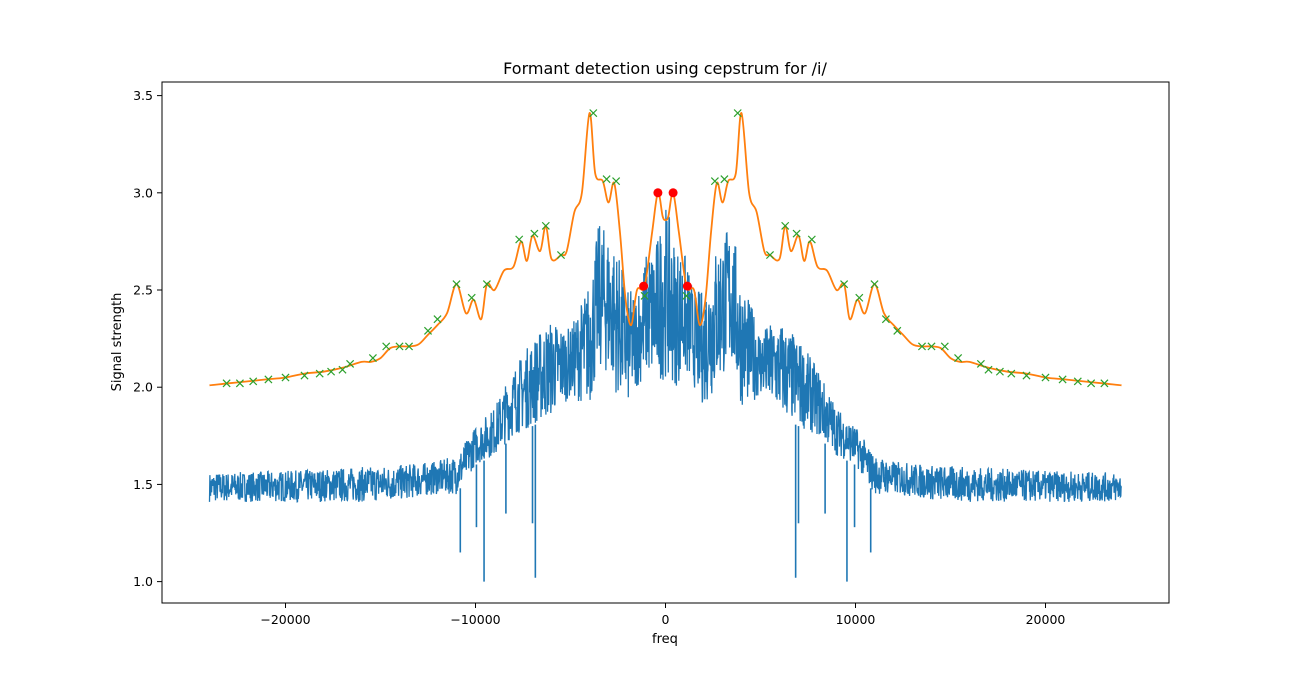 The width and height of the screenshot is (1299, 677). What do you see at coordinates (475, 619) in the screenshot?
I see `x-tick-label: −10000` at bounding box center [475, 619].